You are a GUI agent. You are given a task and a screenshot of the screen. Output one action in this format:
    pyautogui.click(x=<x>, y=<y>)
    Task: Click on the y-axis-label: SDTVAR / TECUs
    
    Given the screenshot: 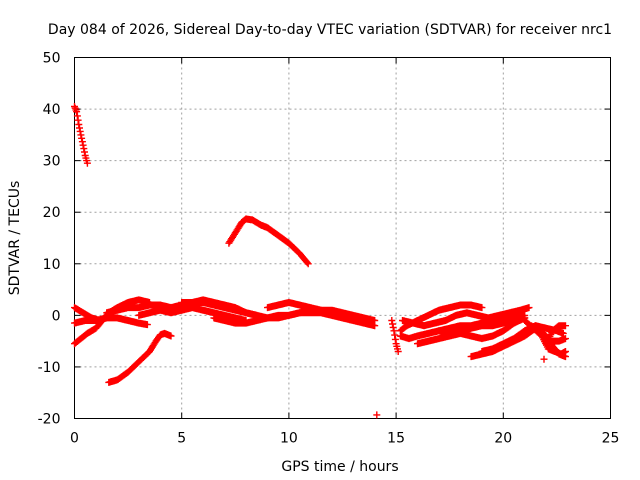 What is the action you would take?
    pyautogui.click(x=15, y=238)
    